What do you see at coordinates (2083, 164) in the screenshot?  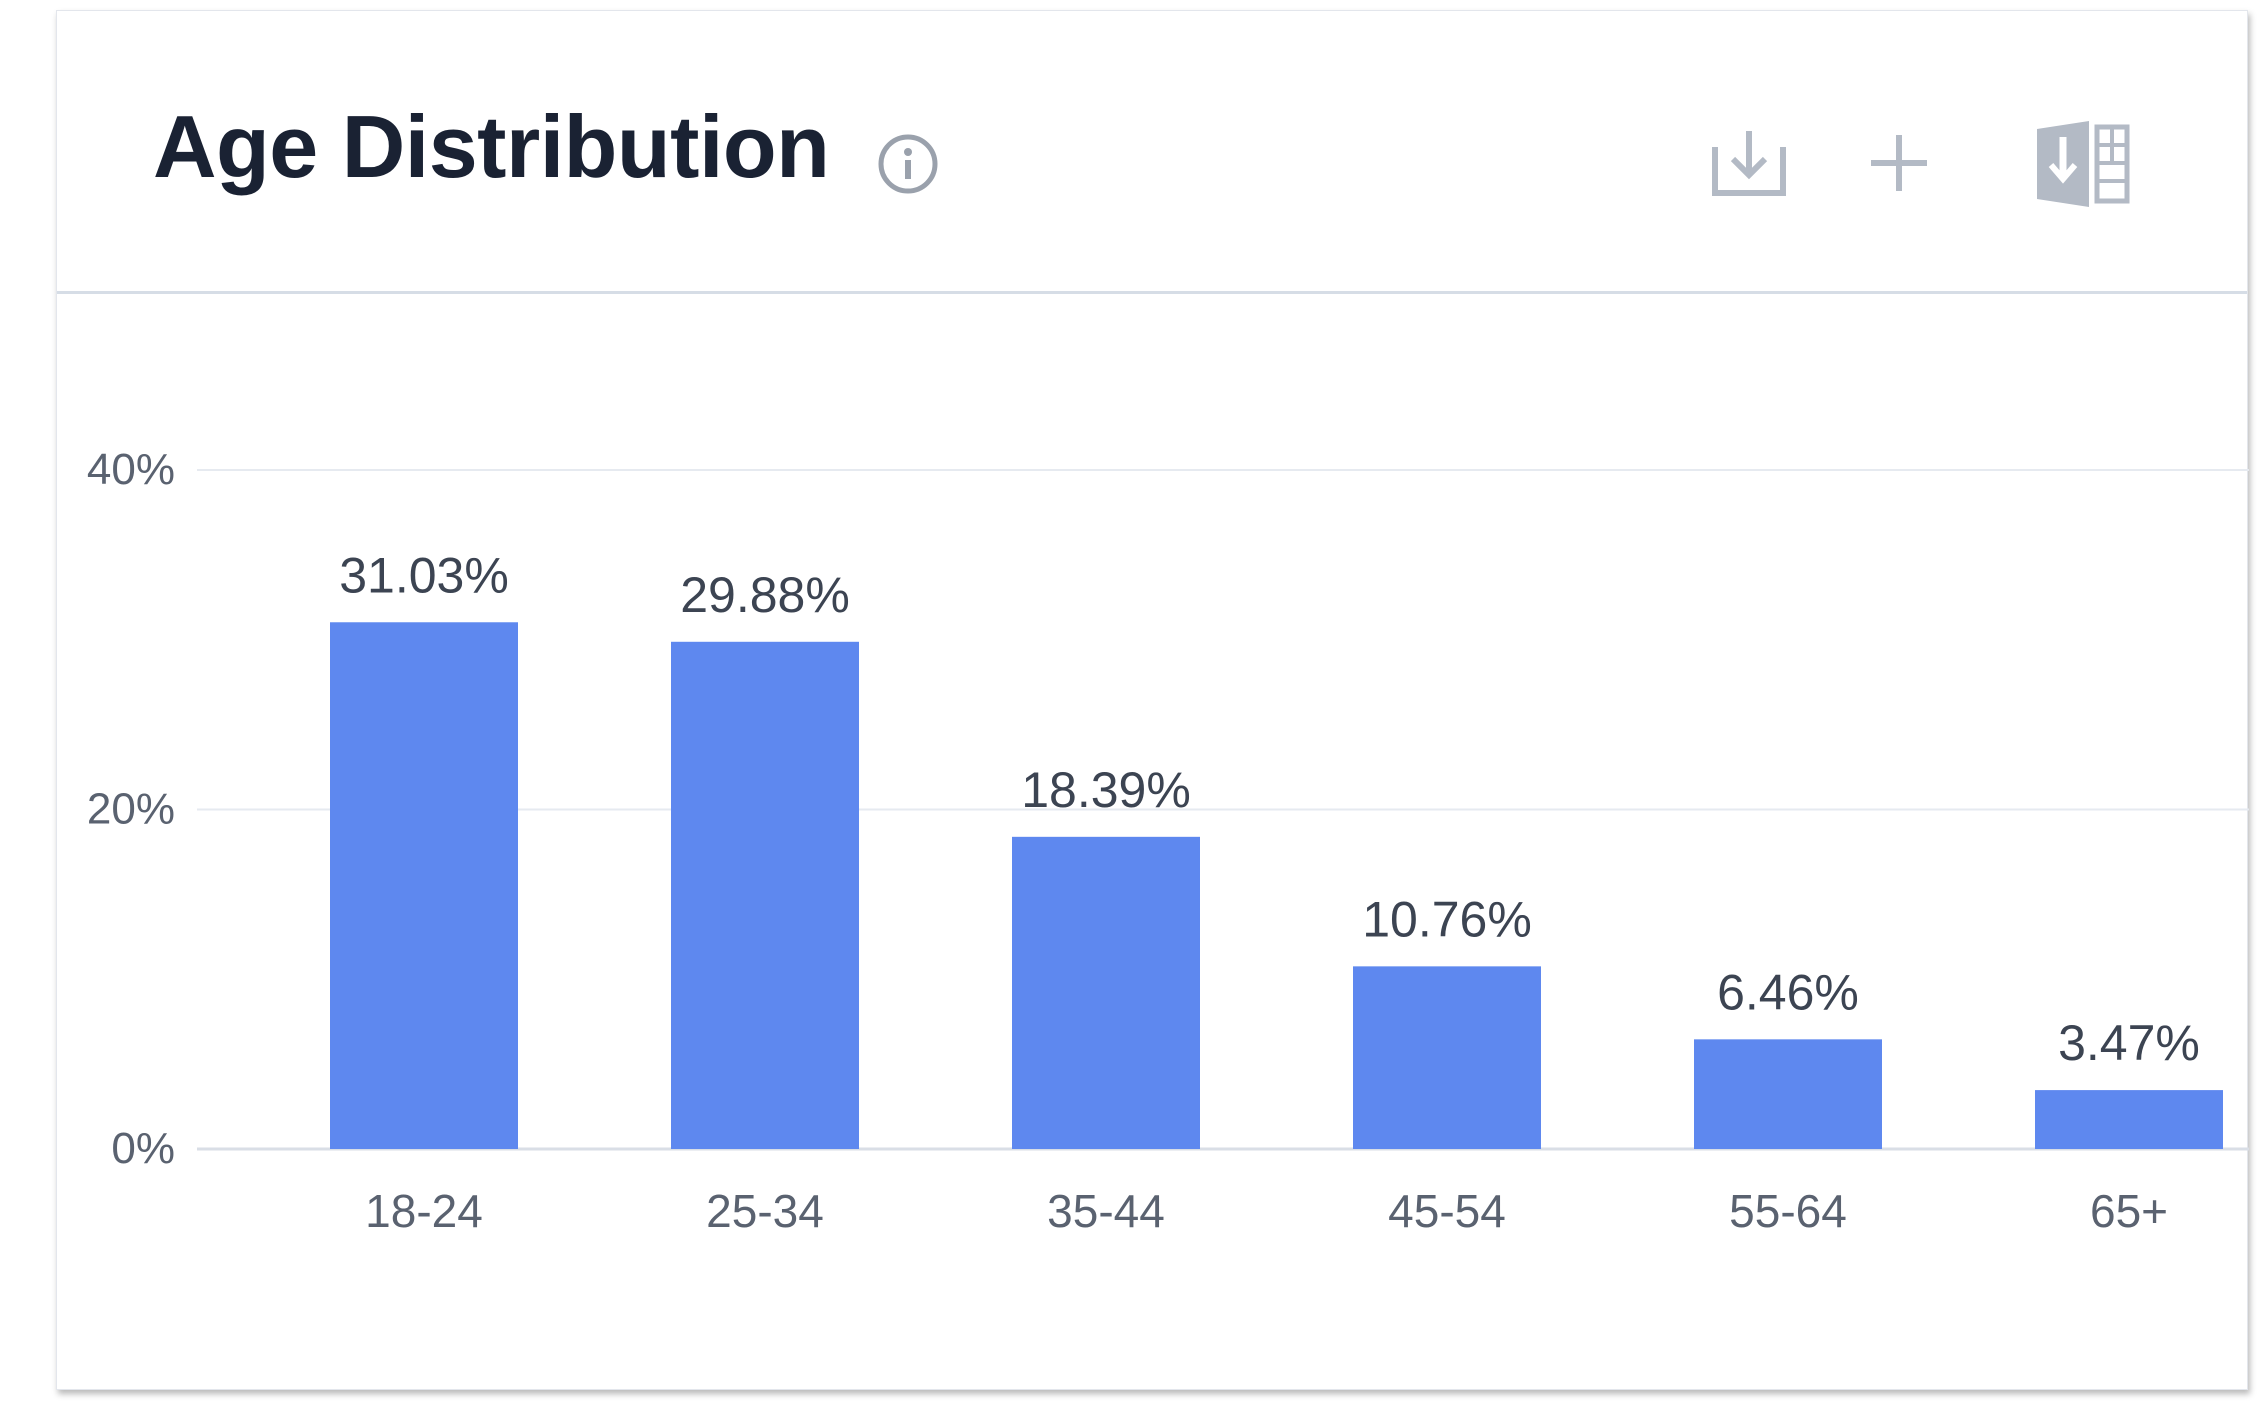 I see `excel-export-icon` at bounding box center [2083, 164].